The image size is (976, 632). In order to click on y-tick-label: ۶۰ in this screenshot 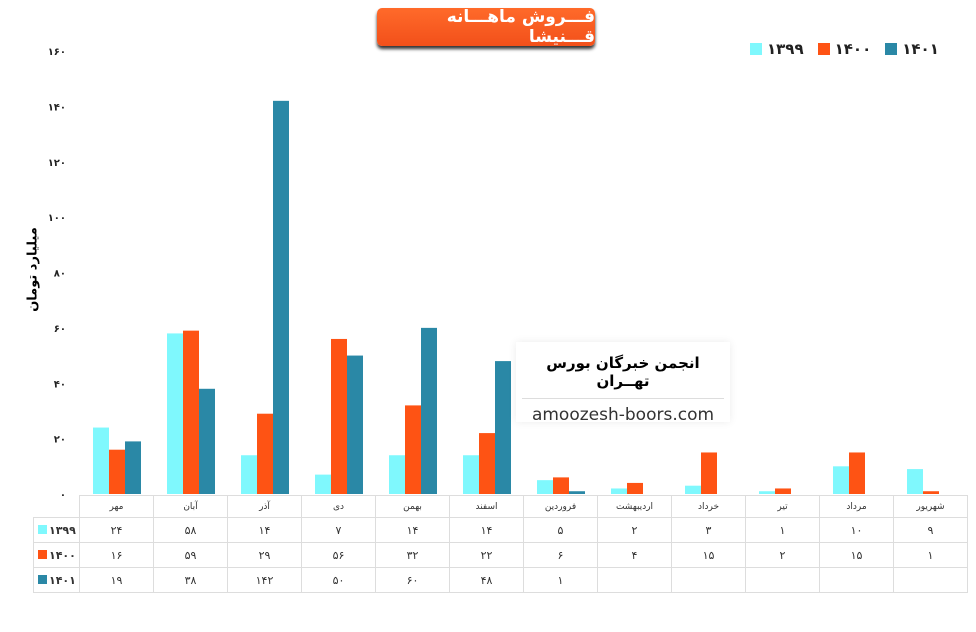, I will do `click(60, 329)`.